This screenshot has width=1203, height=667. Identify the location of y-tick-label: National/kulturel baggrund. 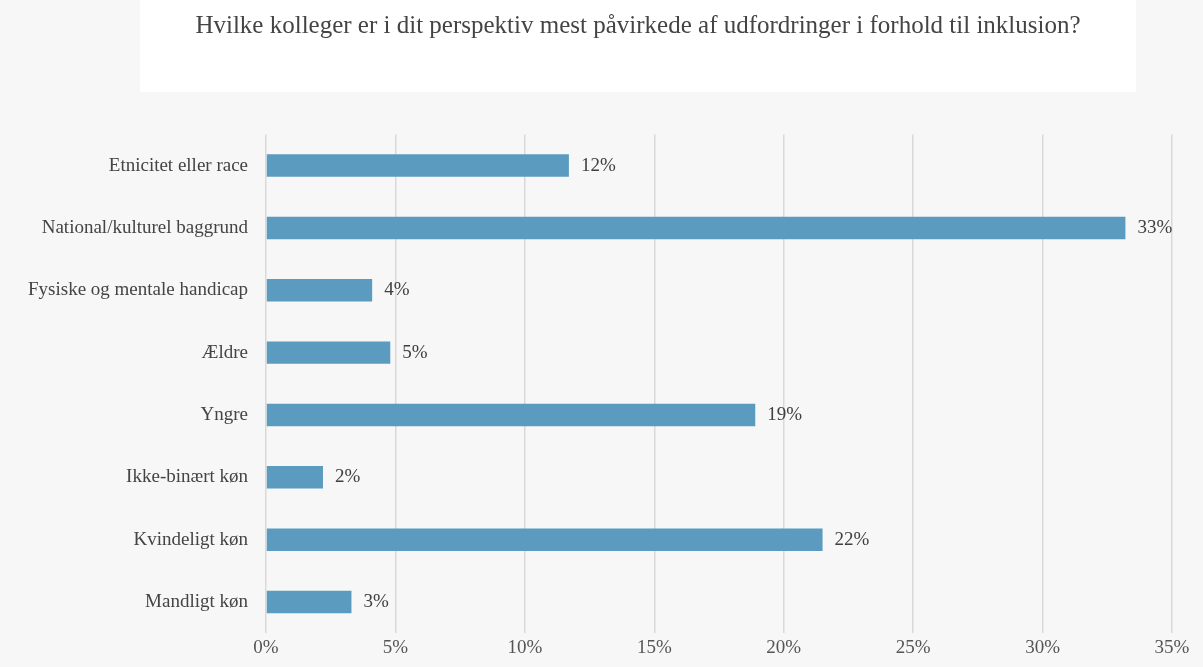
(145, 226).